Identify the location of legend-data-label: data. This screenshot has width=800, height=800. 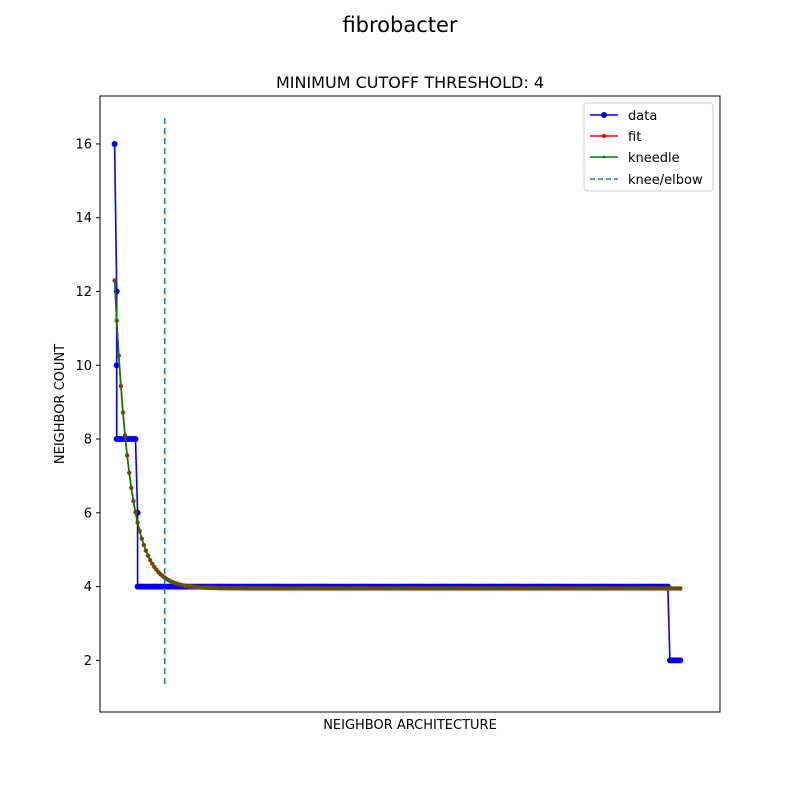
(642, 116).